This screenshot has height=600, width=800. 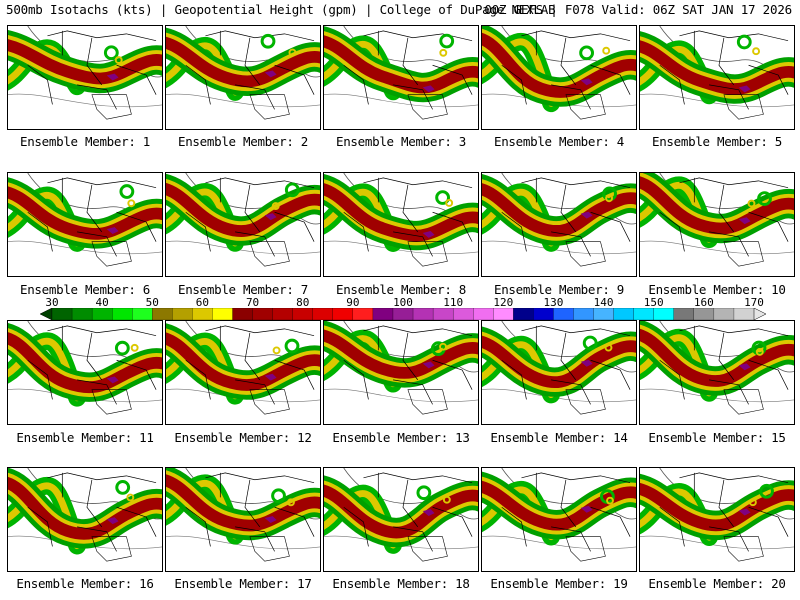 What do you see at coordinates (717, 583) in the screenshot?
I see `ensemble-member-label: Ensemble Member: 20` at bounding box center [717, 583].